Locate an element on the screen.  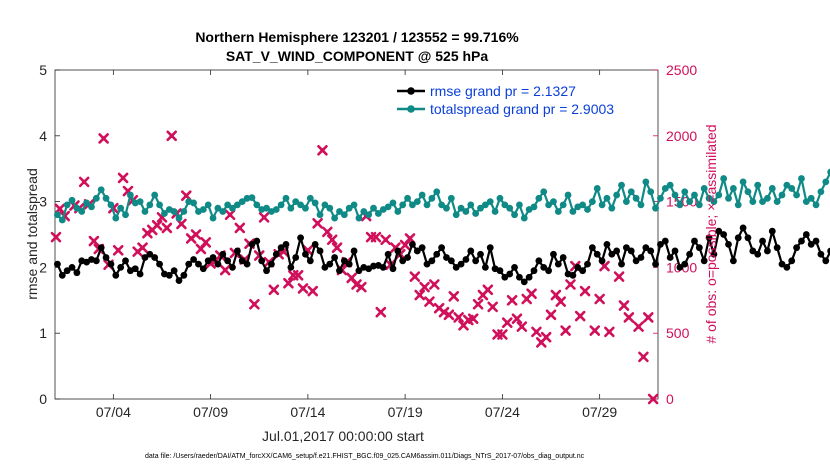
x-tick-label-0: 07/04 is located at coordinates (113, 412).